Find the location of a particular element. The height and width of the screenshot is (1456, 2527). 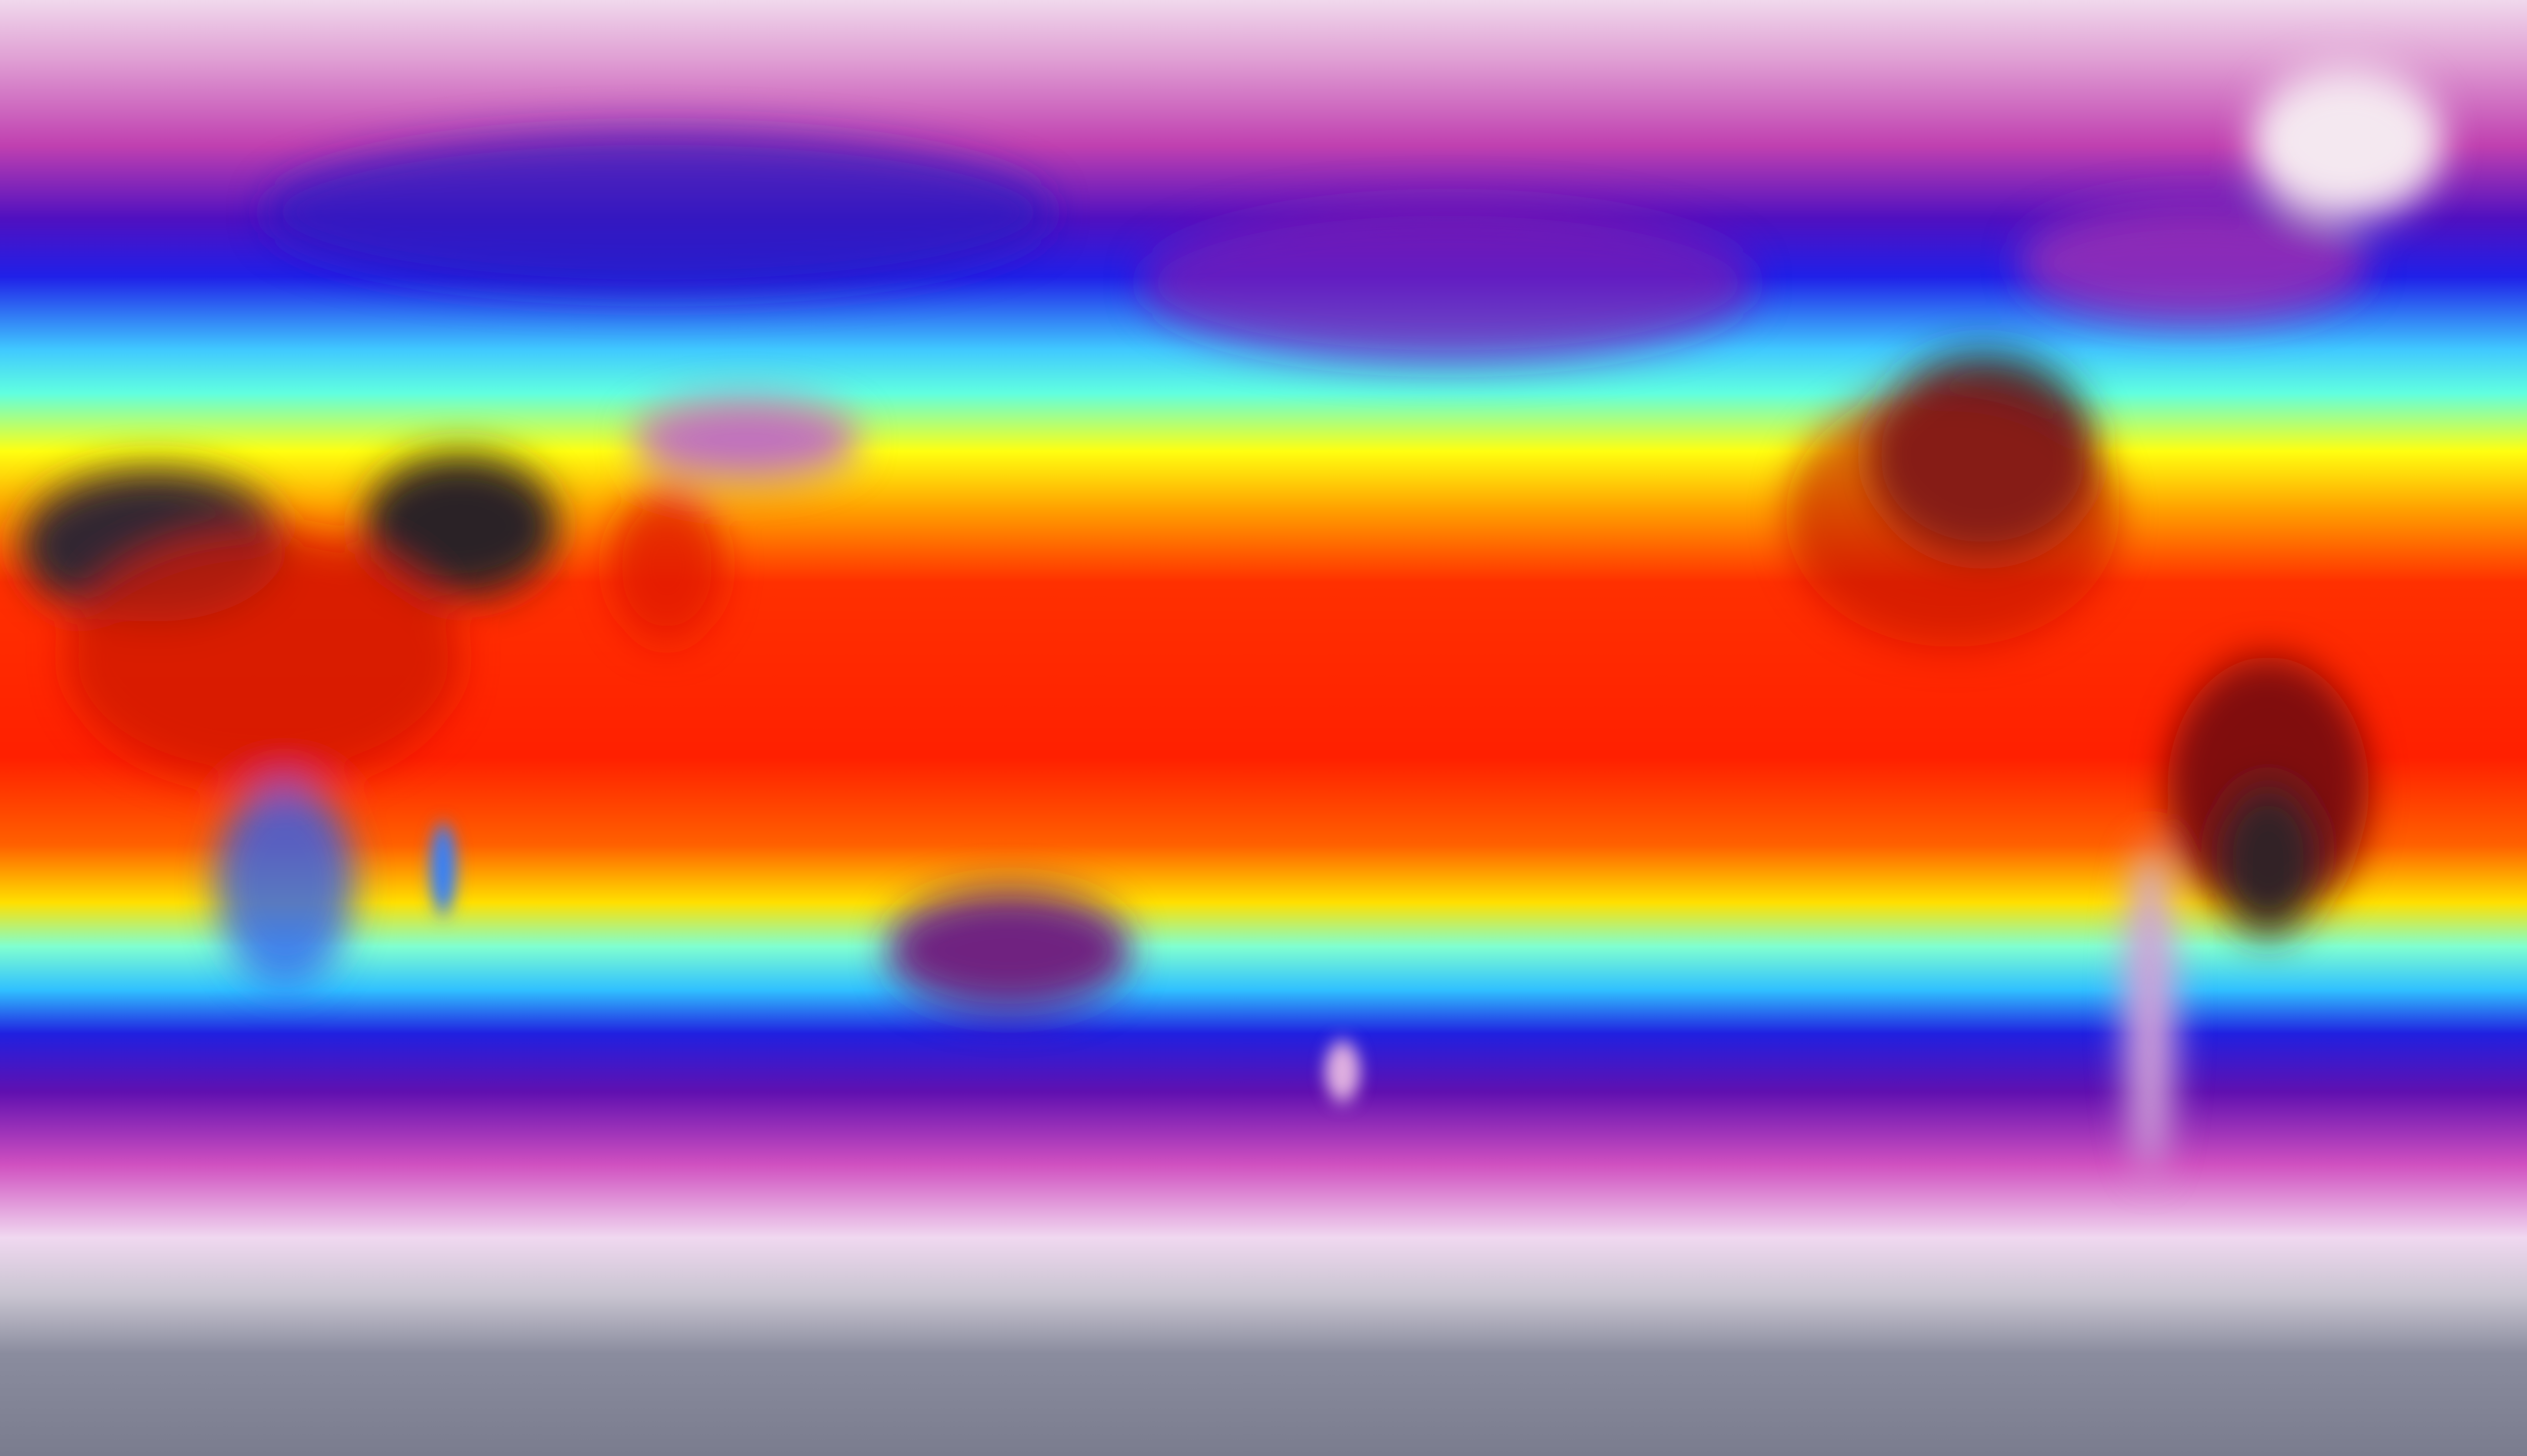

south-america-dark is located at coordinates (2268, 859).